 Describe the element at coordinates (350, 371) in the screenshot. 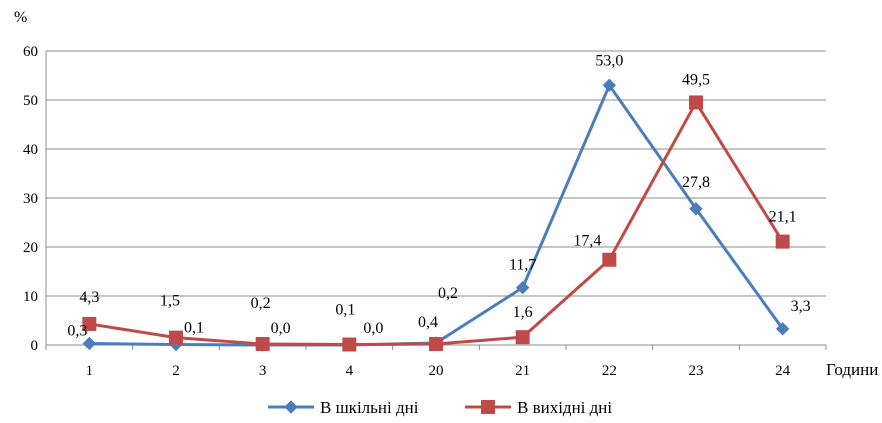

I see `x-tick-label: 4` at that location.